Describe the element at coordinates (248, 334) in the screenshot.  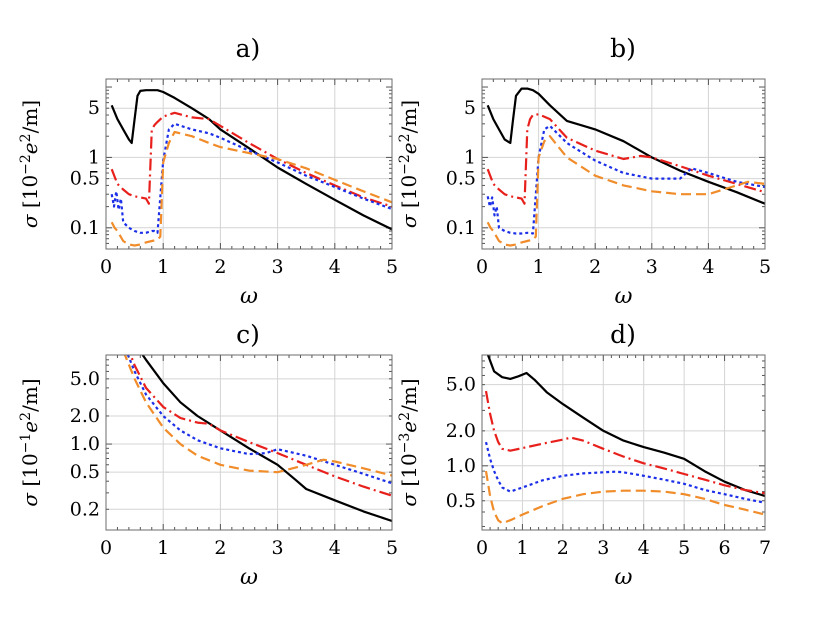
I see `panel-title: c)` at that location.